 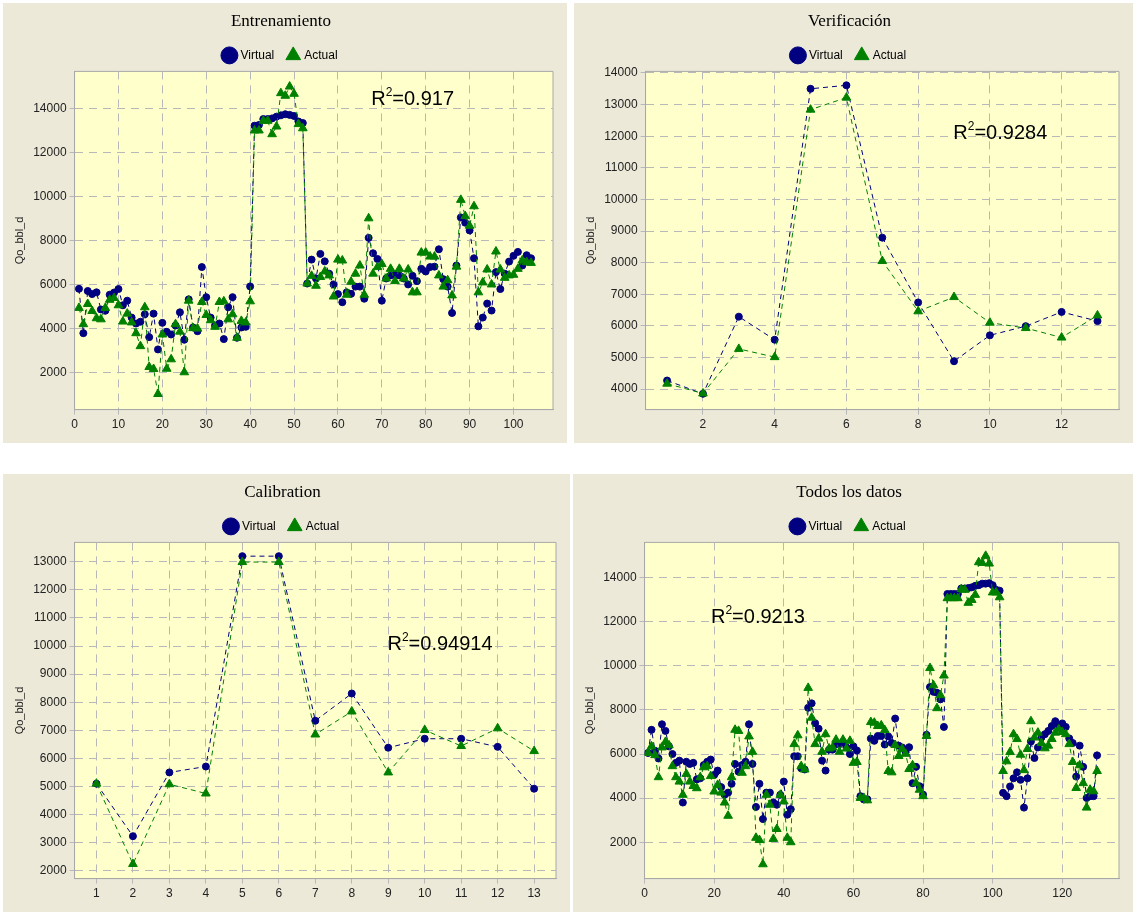 What do you see at coordinates (849, 491) in the screenshot?
I see `chart-title: Todos los datos` at bounding box center [849, 491].